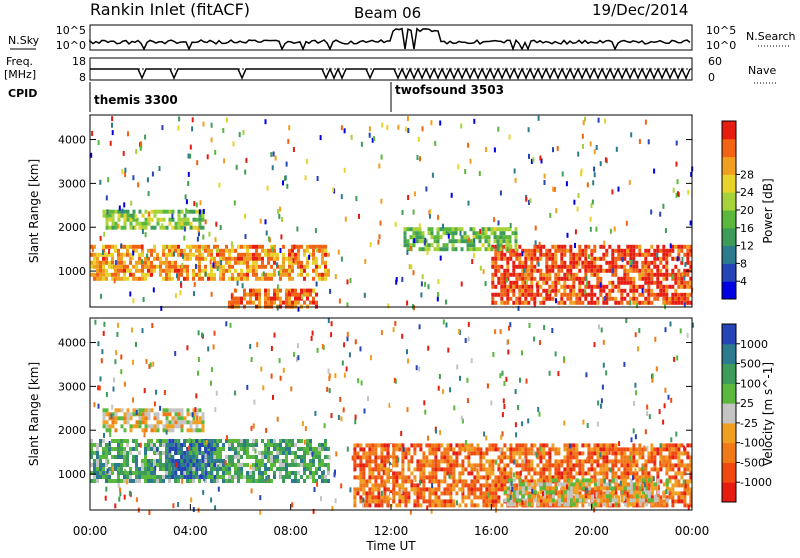 The width and height of the screenshot is (800, 558). Describe the element at coordinates (729, 201) in the screenshot. I see `colorbar-swatch` at that location.